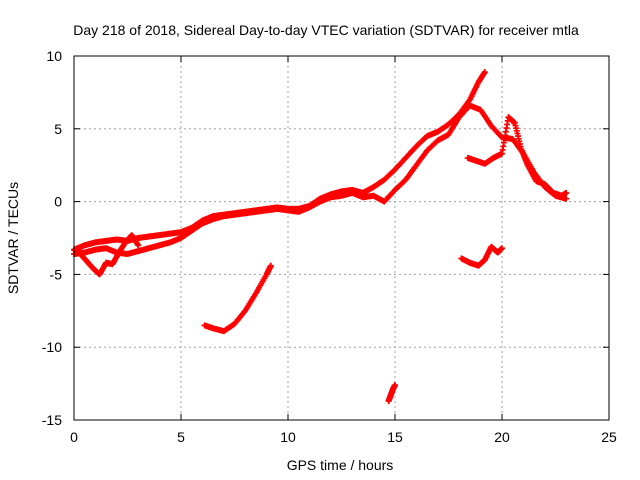 The image size is (640, 480). What do you see at coordinates (106, 255) in the screenshot?
I see `series-track-early-dip` at bounding box center [106, 255].